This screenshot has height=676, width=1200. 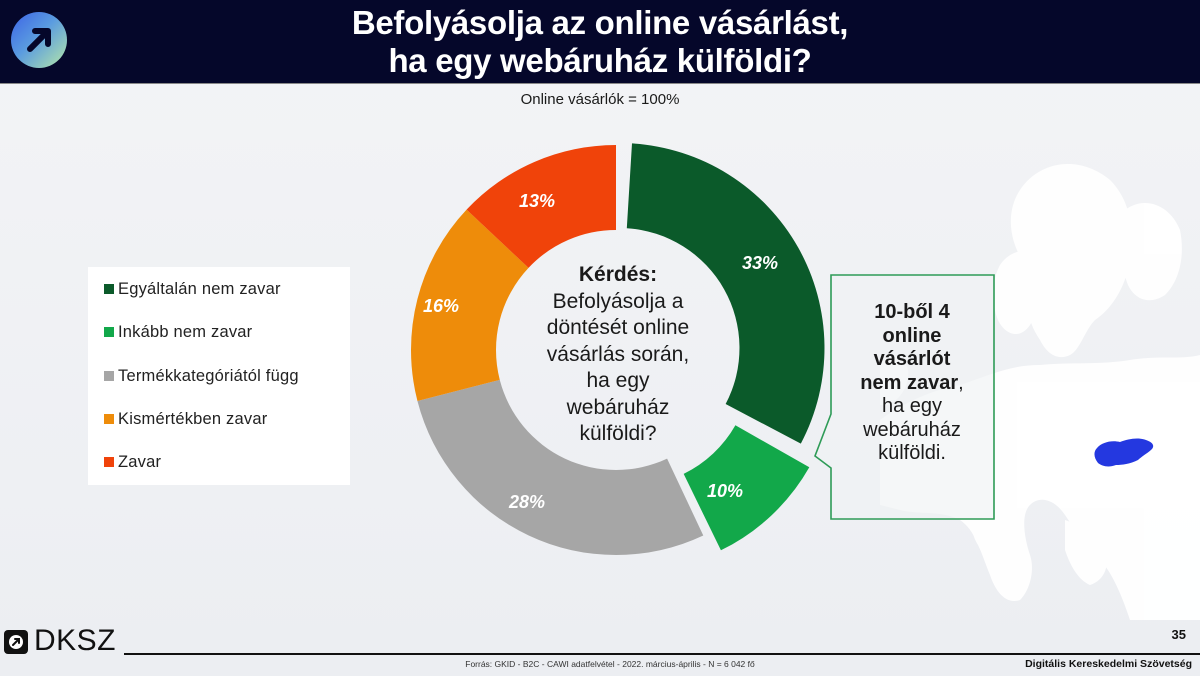 What do you see at coordinates (75, 640) in the screenshot?
I see `footer-brand: DKSZ` at bounding box center [75, 640].